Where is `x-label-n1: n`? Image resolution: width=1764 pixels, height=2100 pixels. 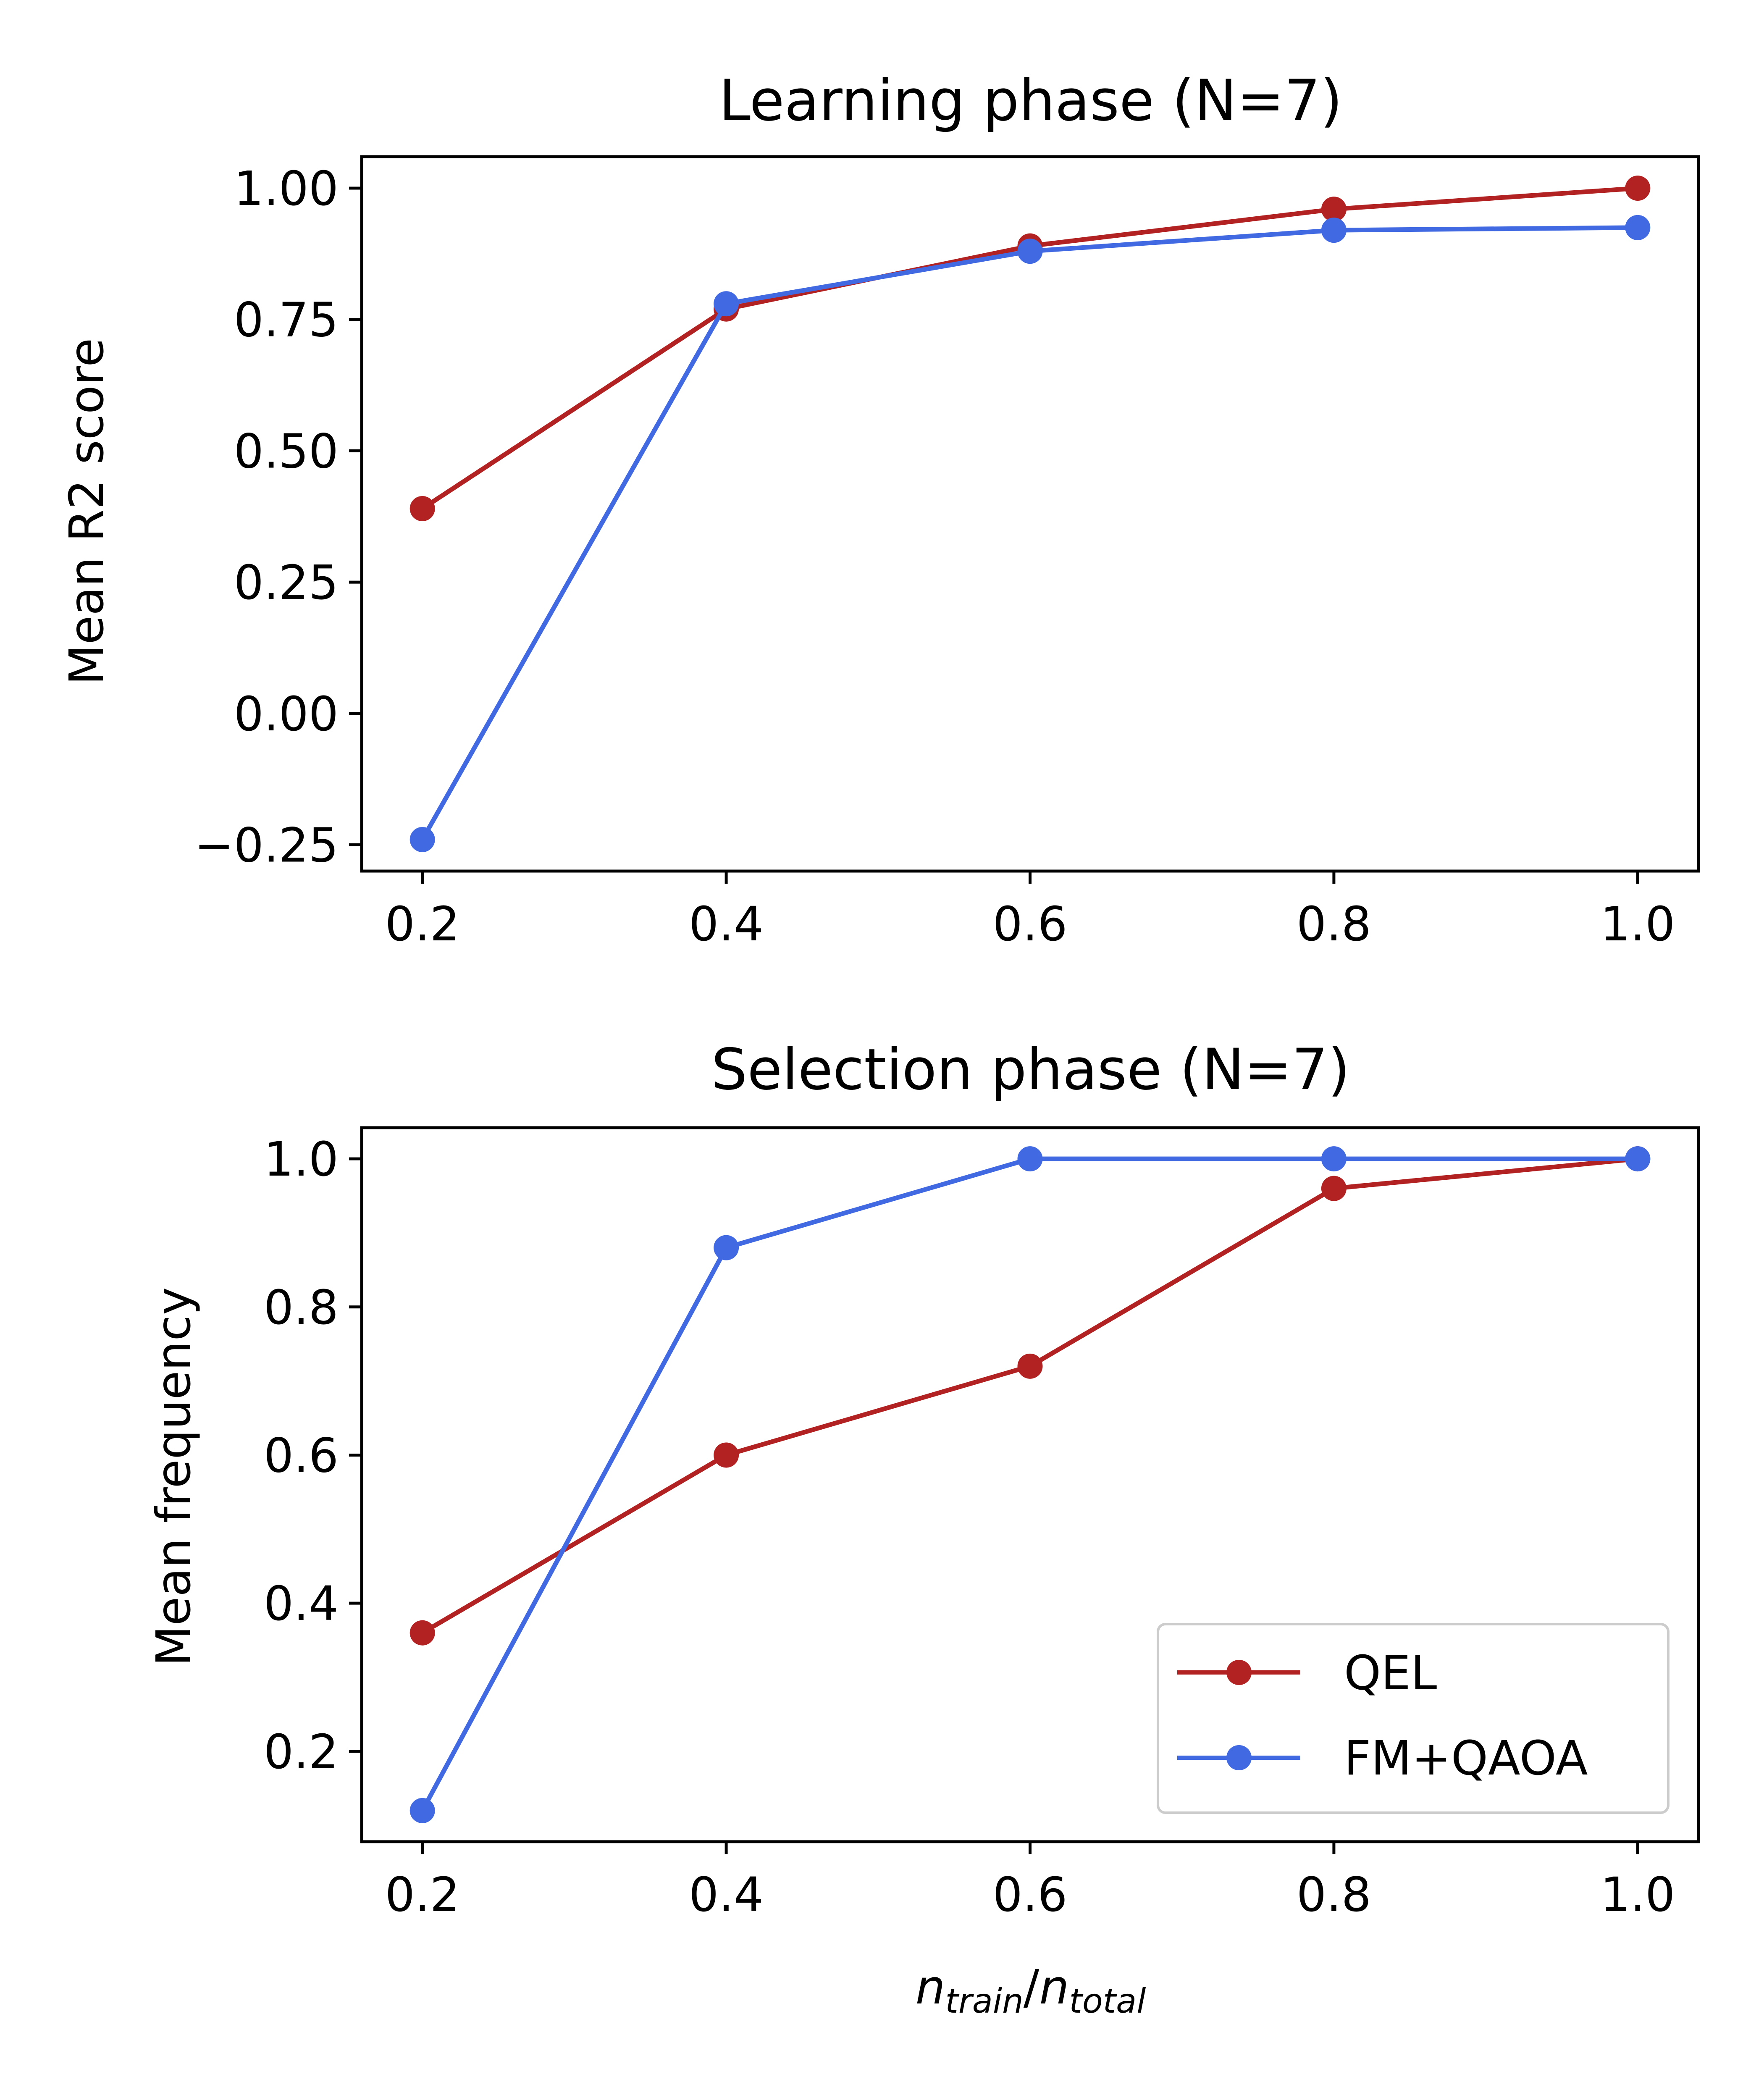 x-label-n1: n is located at coordinates (930, 1987).